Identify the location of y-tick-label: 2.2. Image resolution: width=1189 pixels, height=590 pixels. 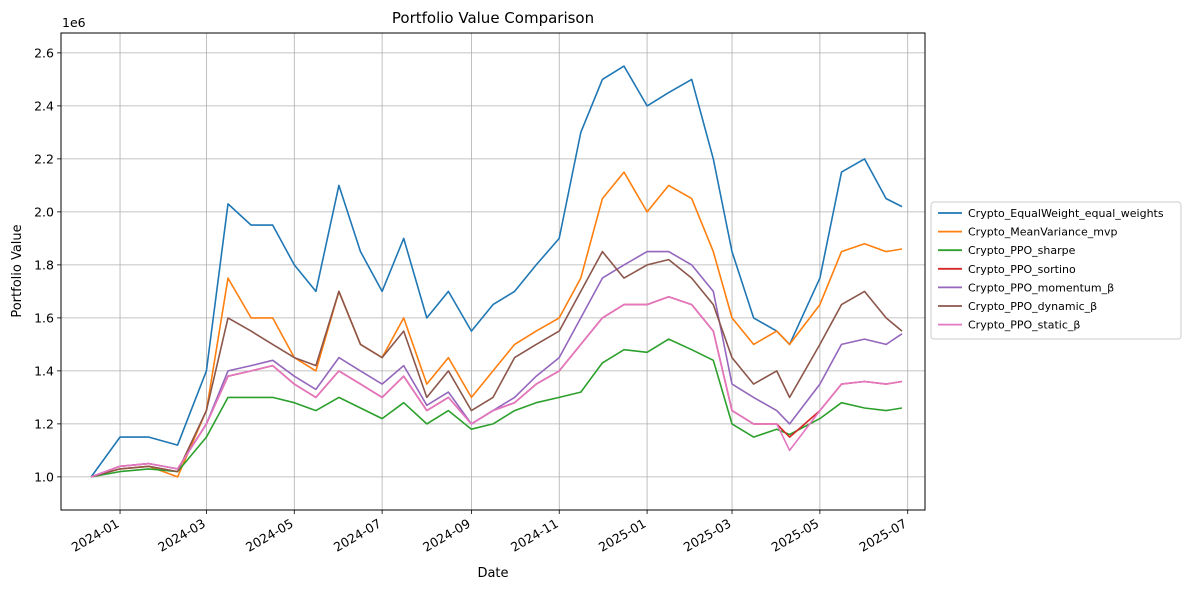
(44, 158).